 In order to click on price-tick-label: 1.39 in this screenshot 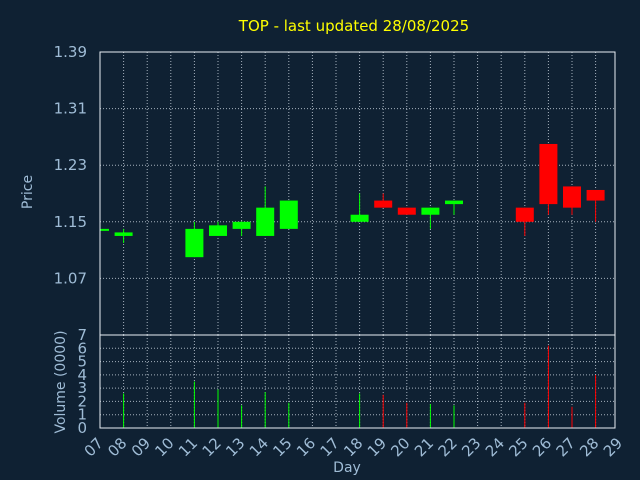, I will do `click(70, 52)`.